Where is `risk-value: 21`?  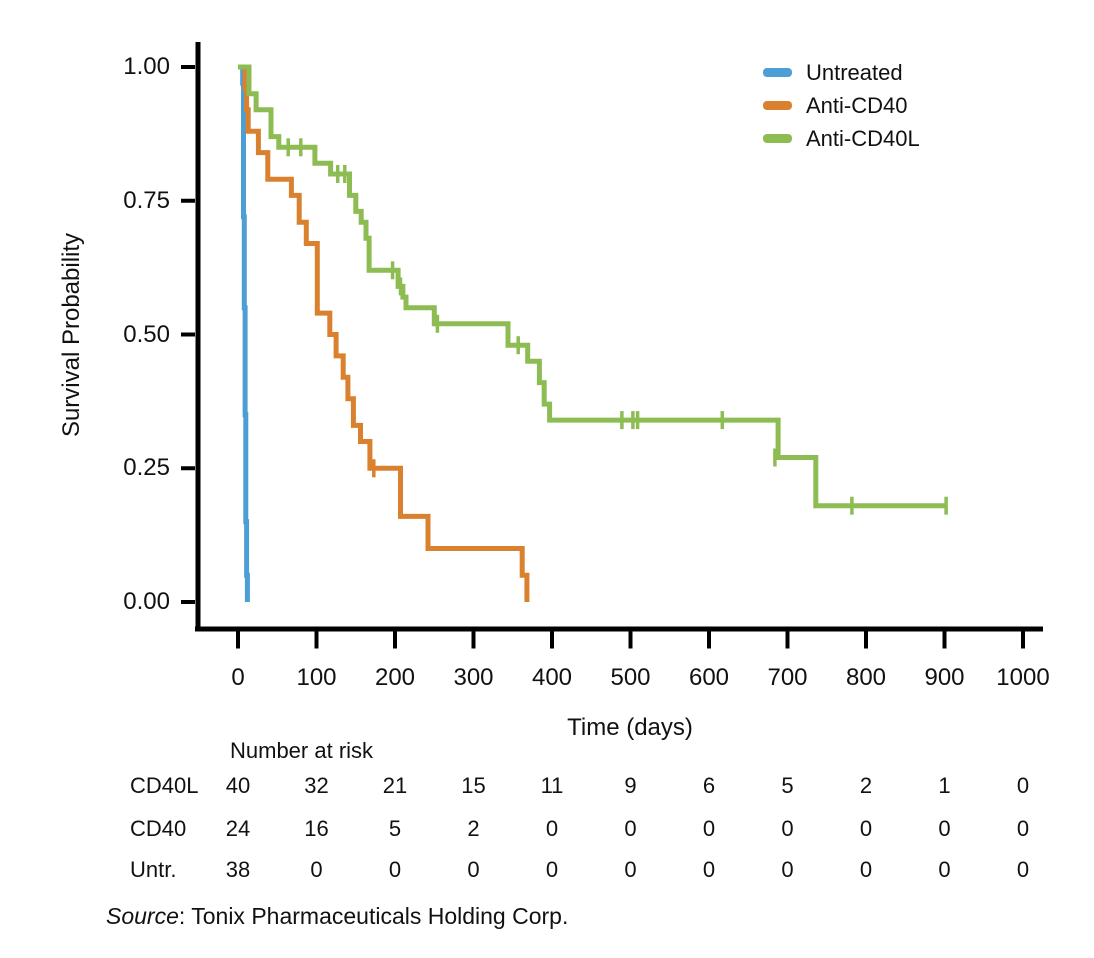
risk-value: 21 is located at coordinates (395, 785).